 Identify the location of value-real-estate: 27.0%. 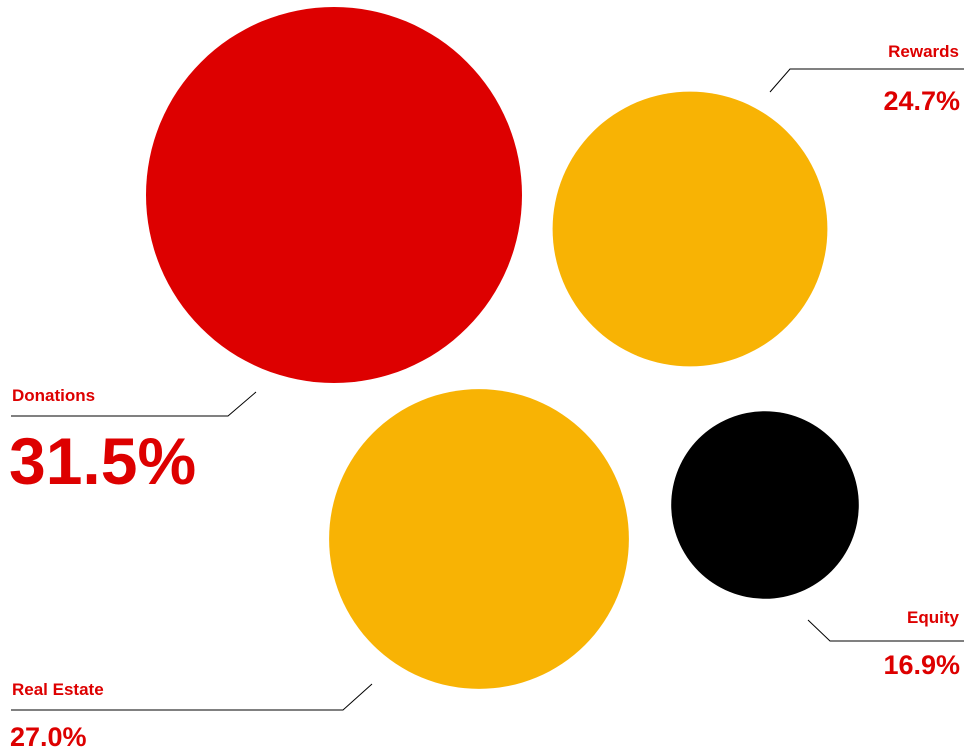
(48, 737).